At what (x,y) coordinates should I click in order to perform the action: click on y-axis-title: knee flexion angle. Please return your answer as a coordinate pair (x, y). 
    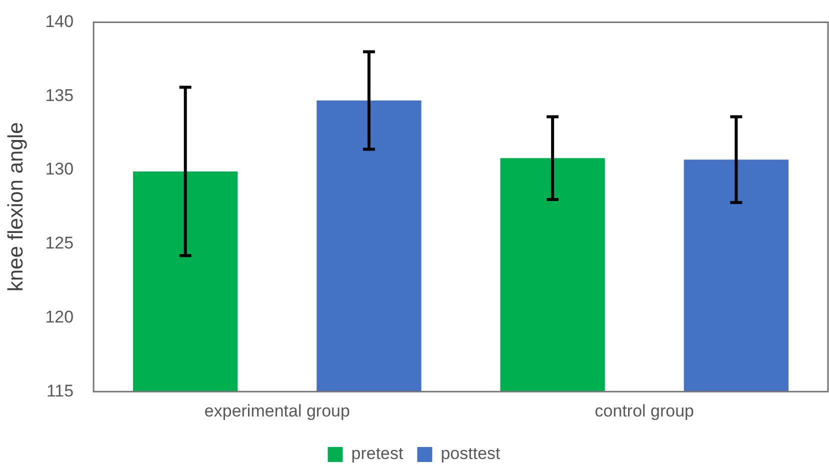
    Looking at the image, I should click on (16, 207).